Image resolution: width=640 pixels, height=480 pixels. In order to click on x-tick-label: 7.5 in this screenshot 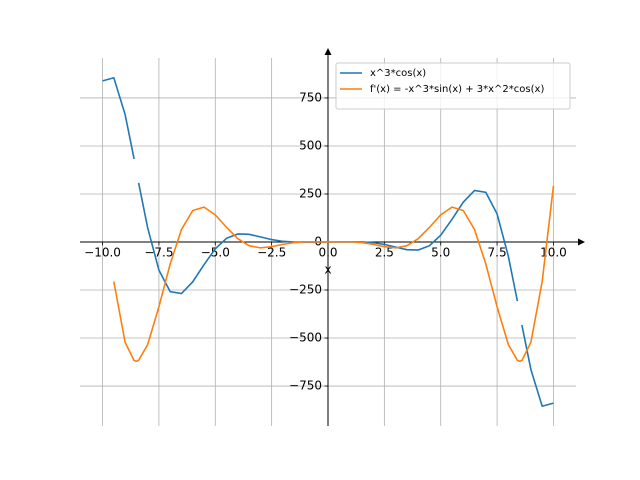, I will do `click(497, 253)`.